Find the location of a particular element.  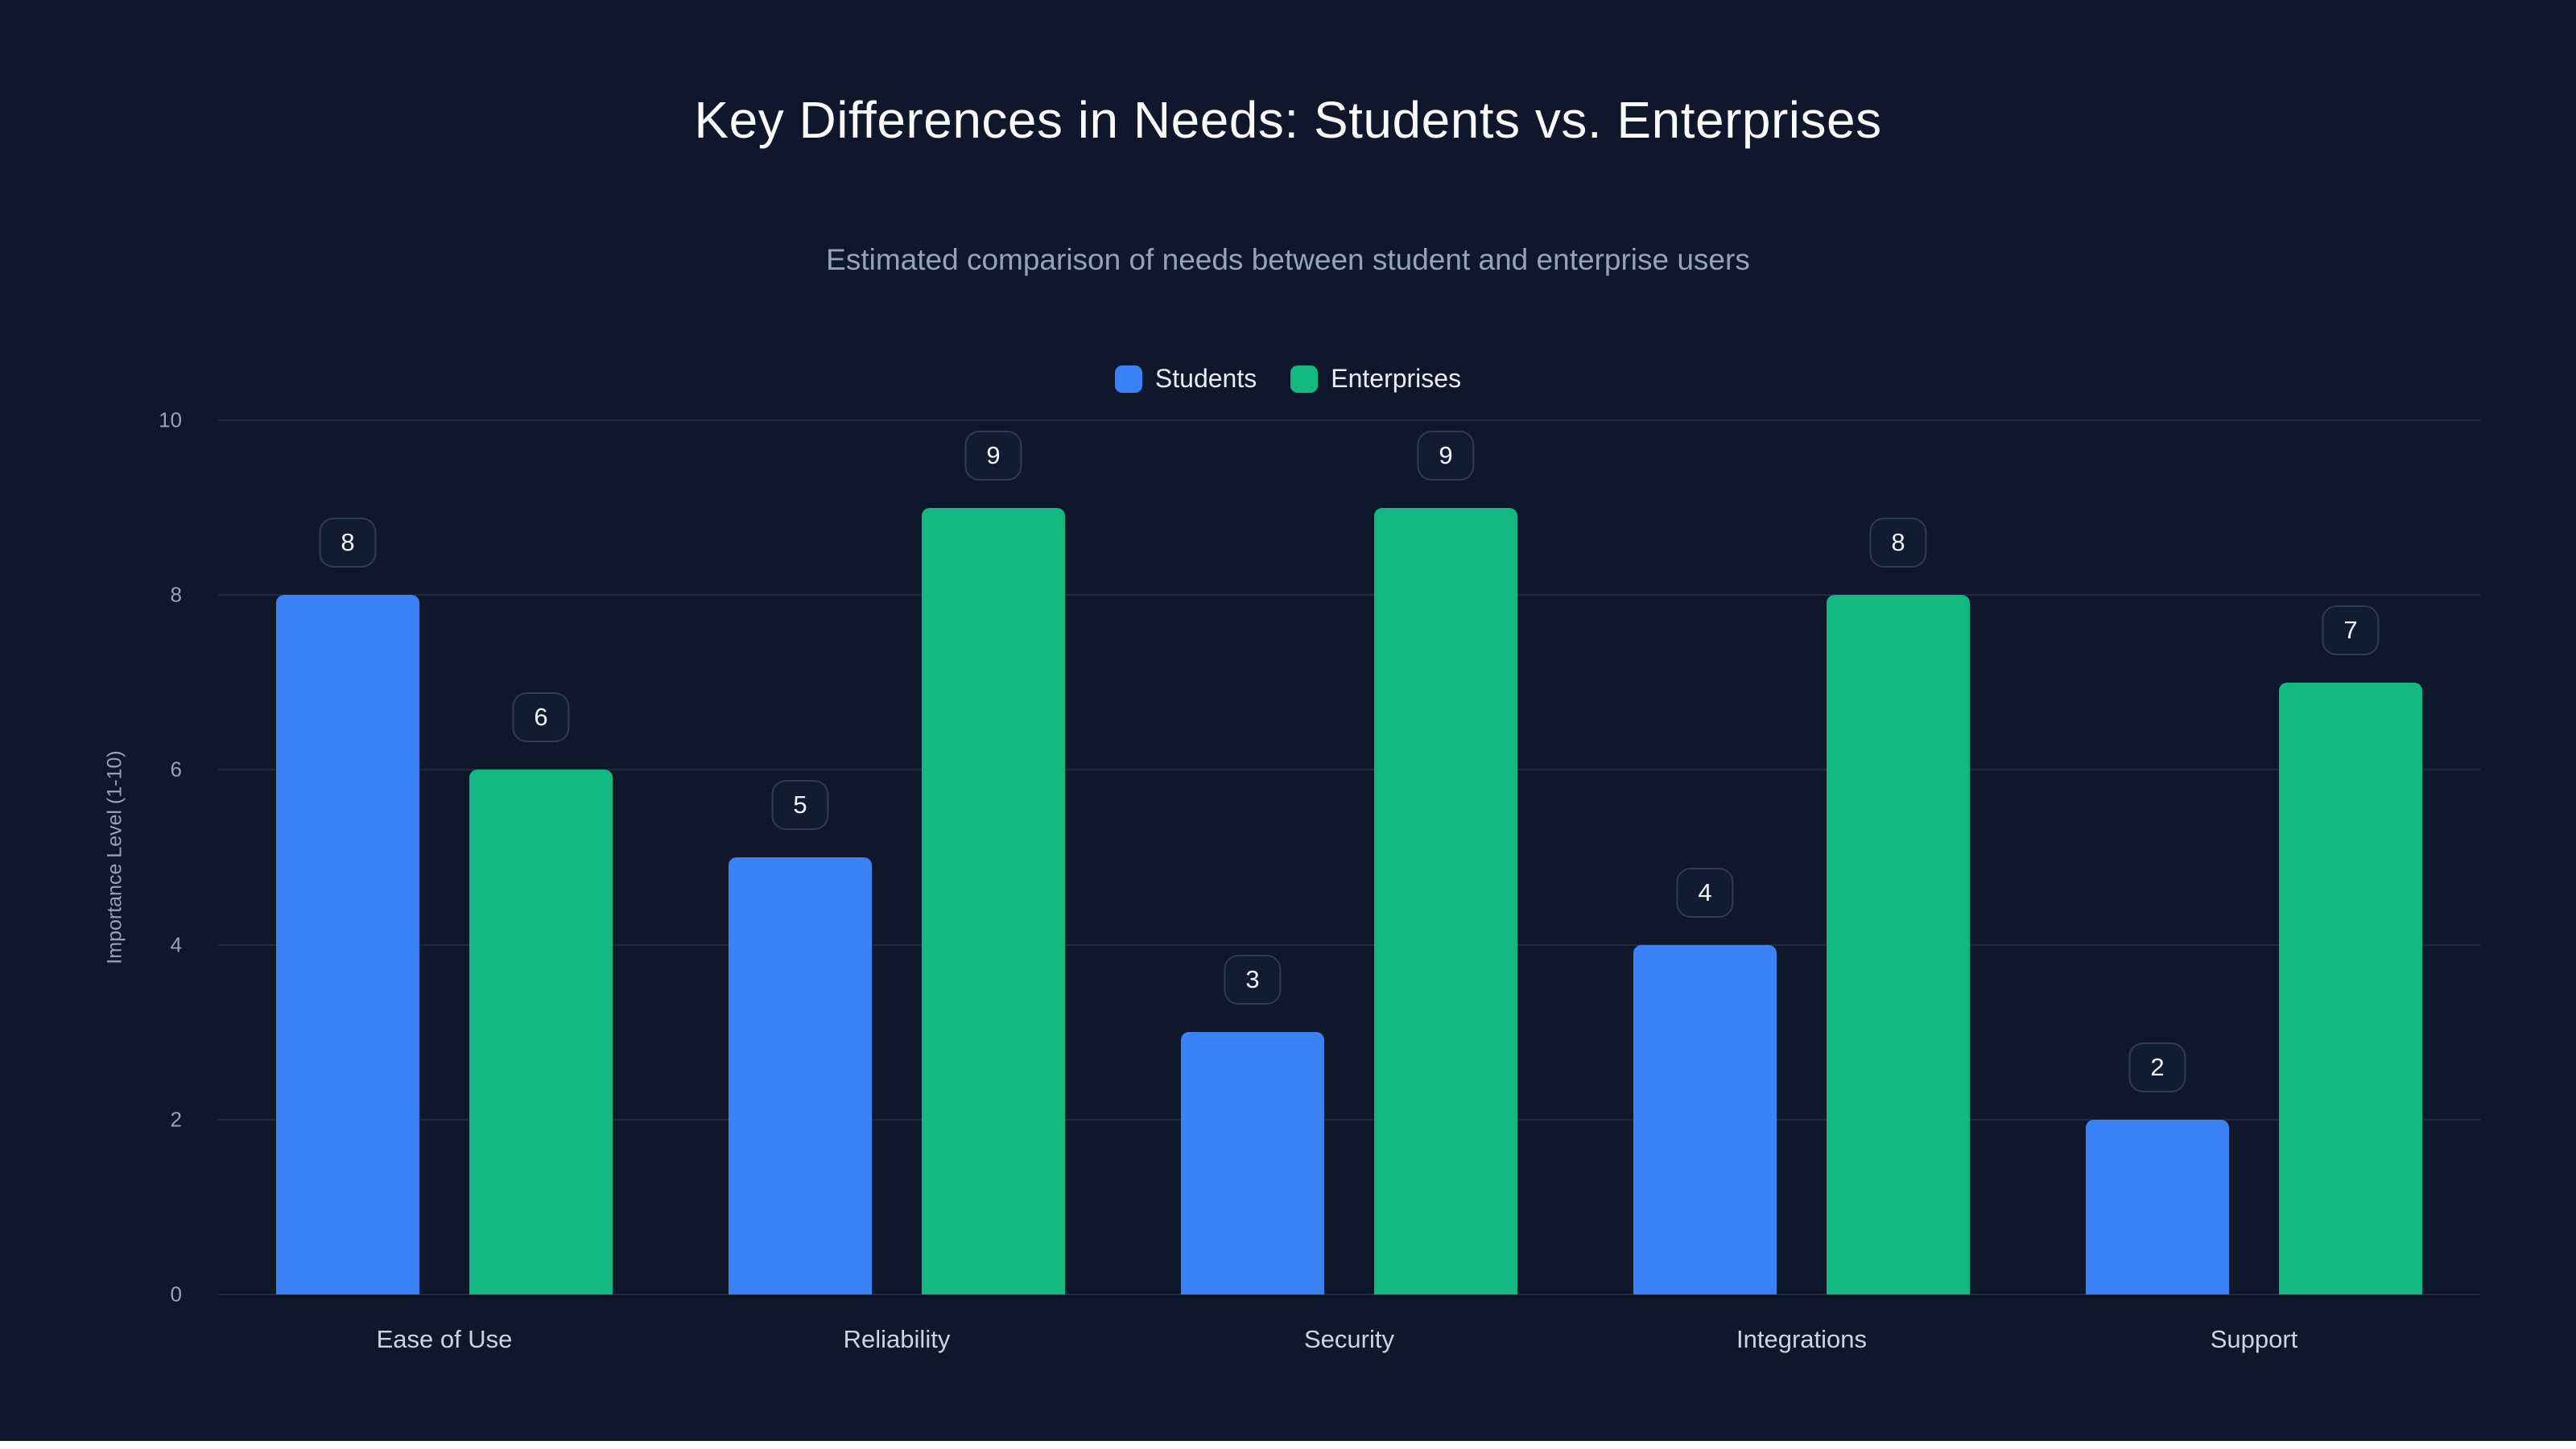

value-badge-enterprises-support: 7 is located at coordinates (2351, 630).